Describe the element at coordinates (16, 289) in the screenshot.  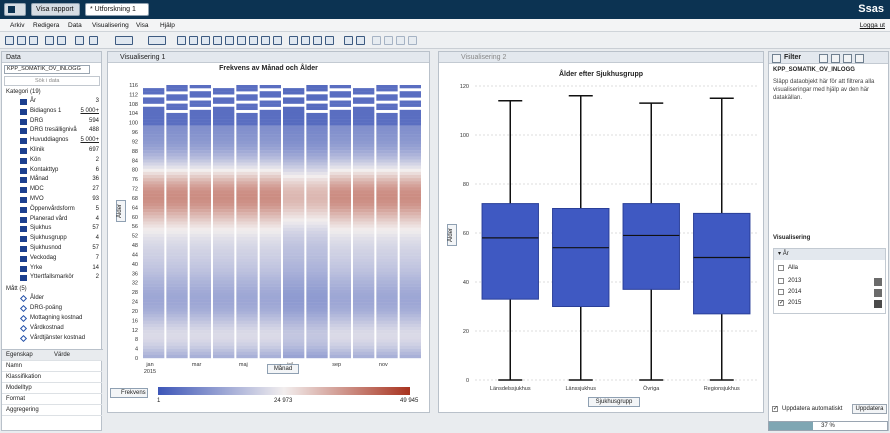
I see `measure-group: Mått (5)` at that location.